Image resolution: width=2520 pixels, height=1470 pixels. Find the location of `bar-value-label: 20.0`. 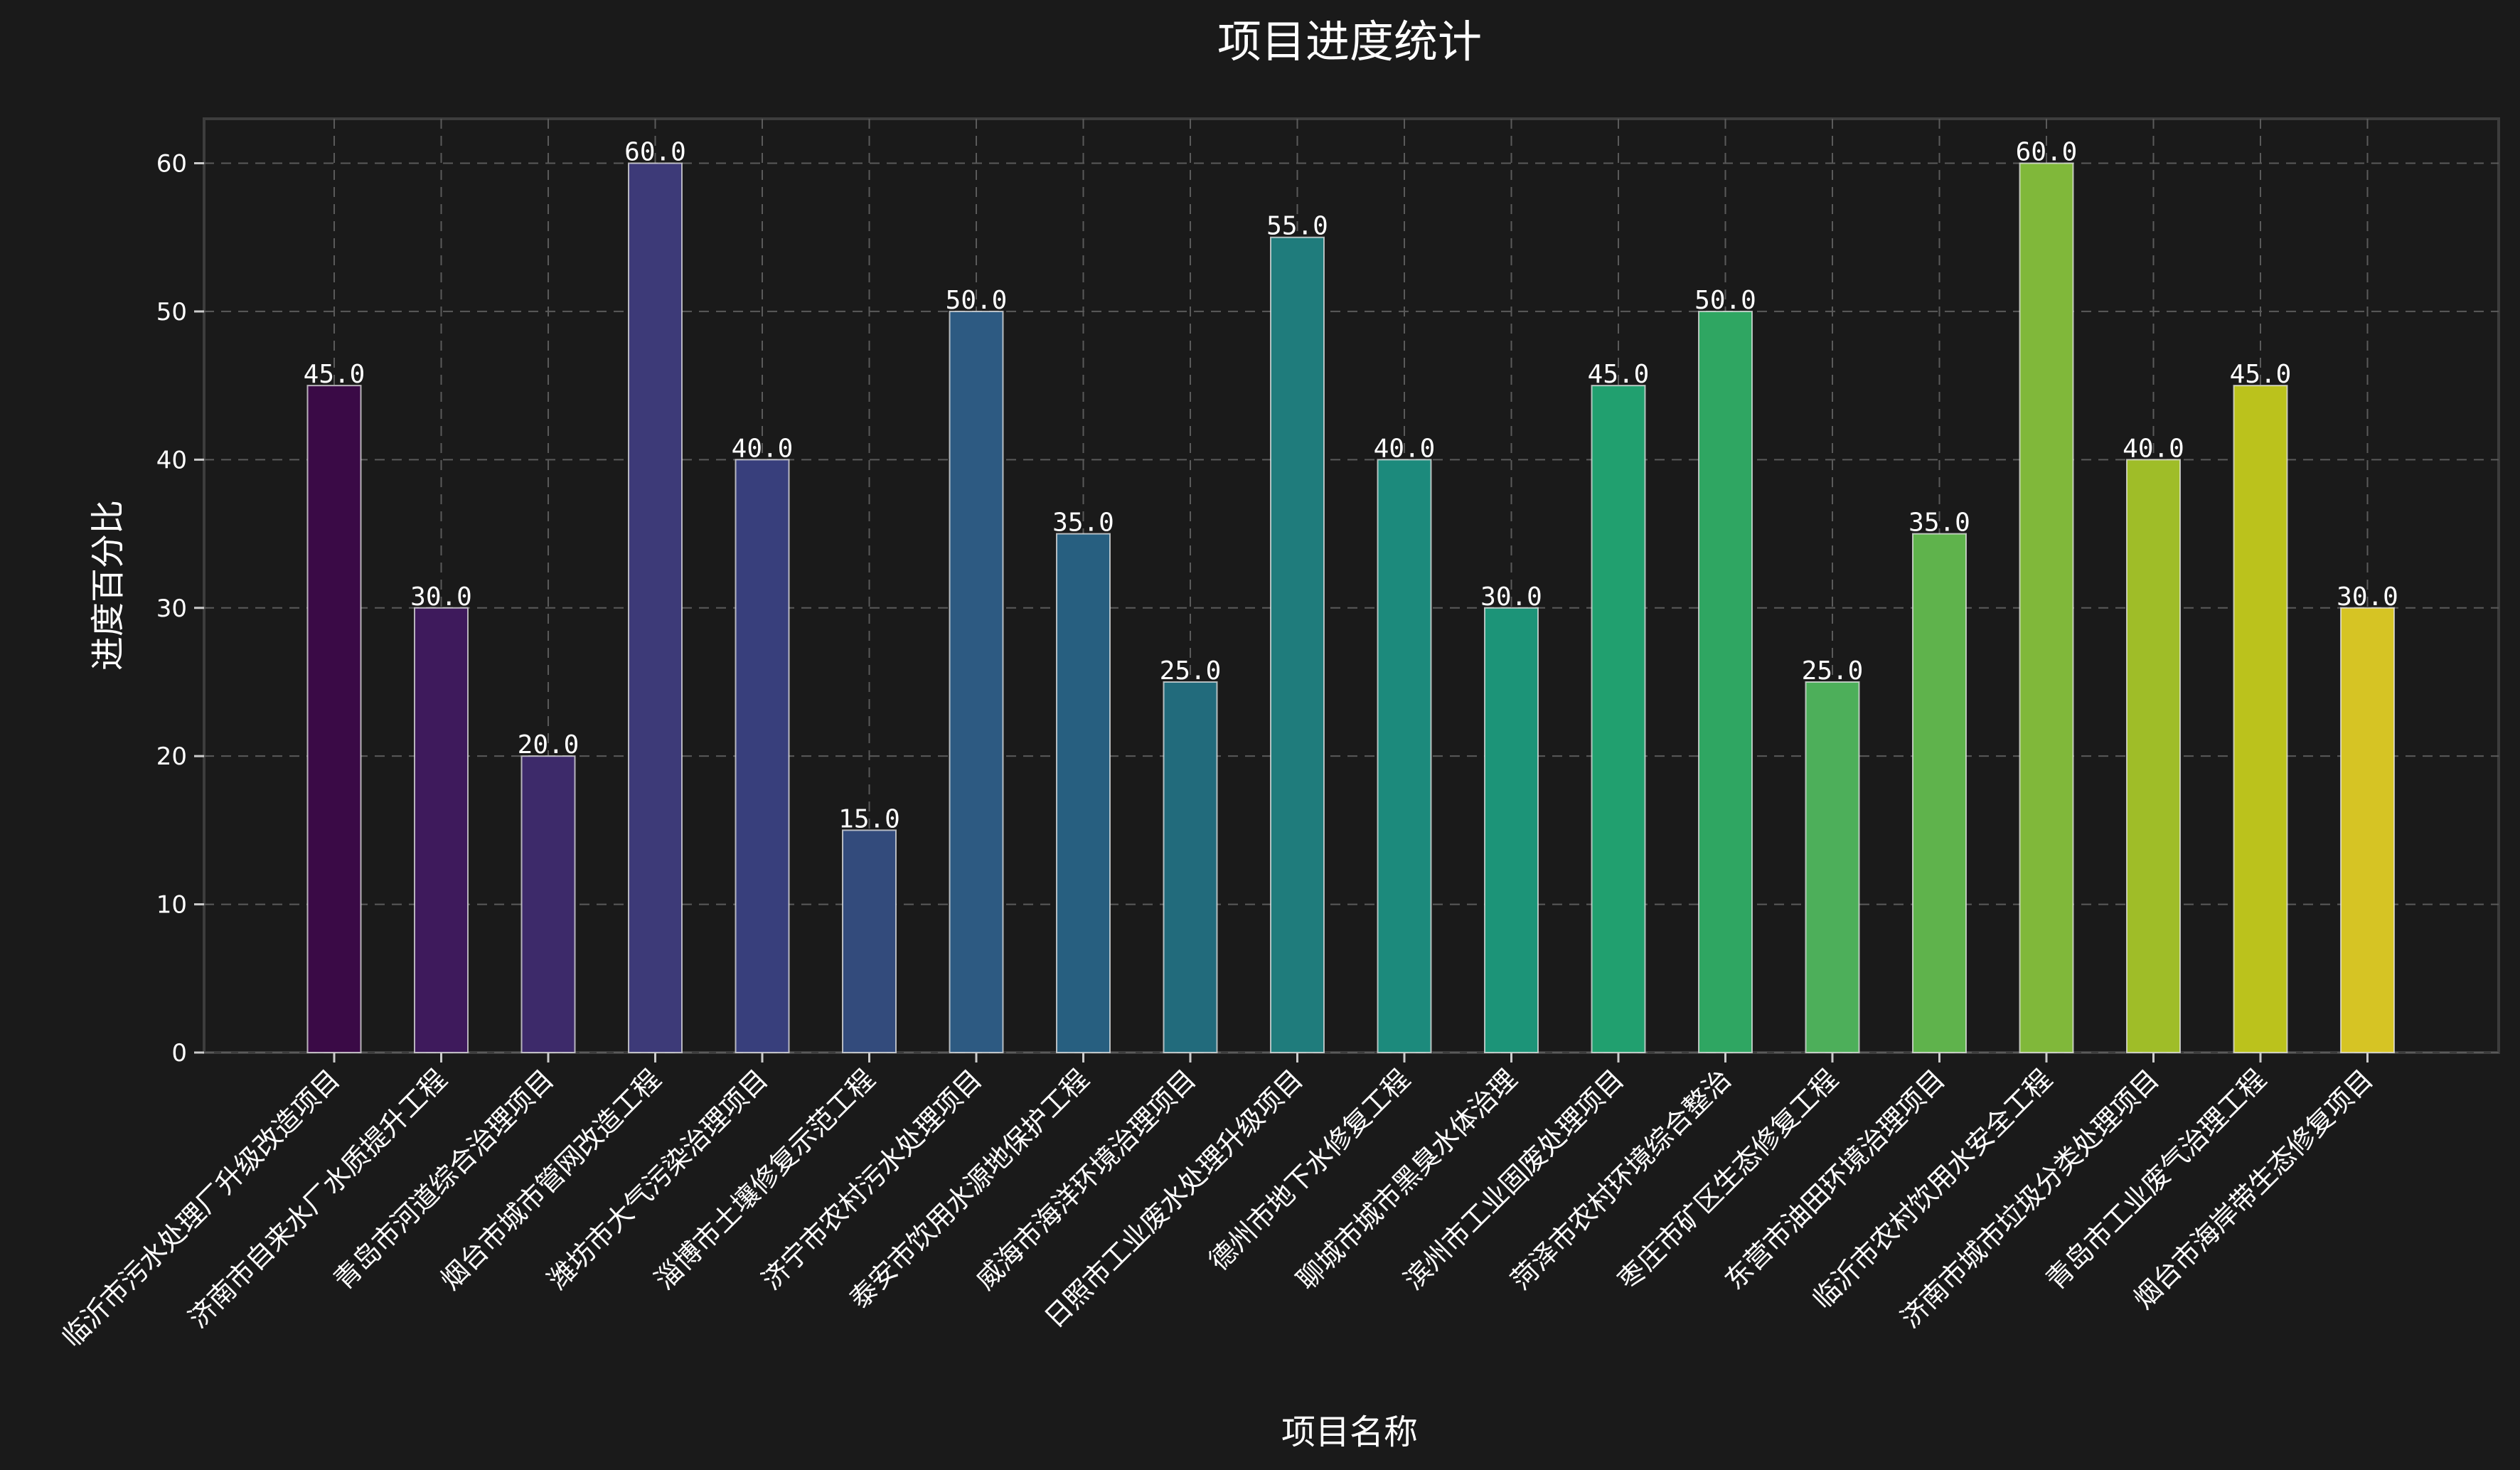

bar-value-label: 20.0 is located at coordinates (549, 745).